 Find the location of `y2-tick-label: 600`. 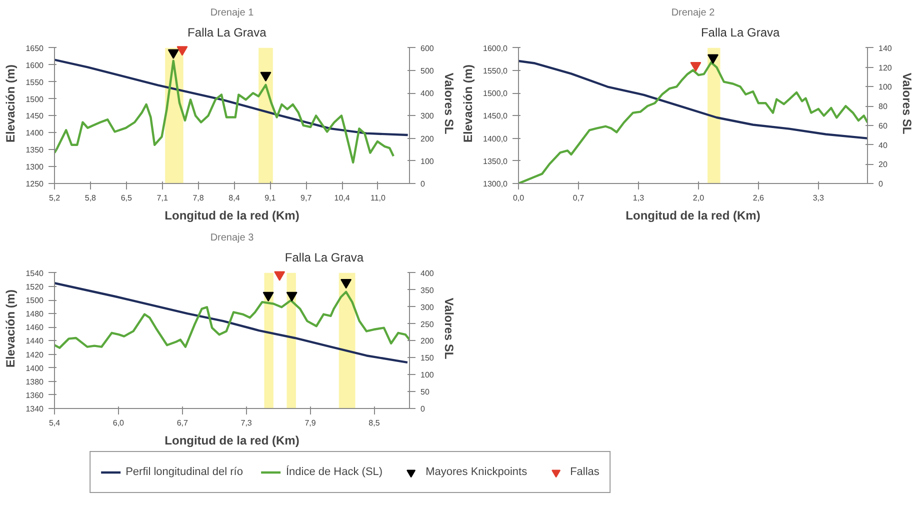

y2-tick-label: 600 is located at coordinates (427, 48).